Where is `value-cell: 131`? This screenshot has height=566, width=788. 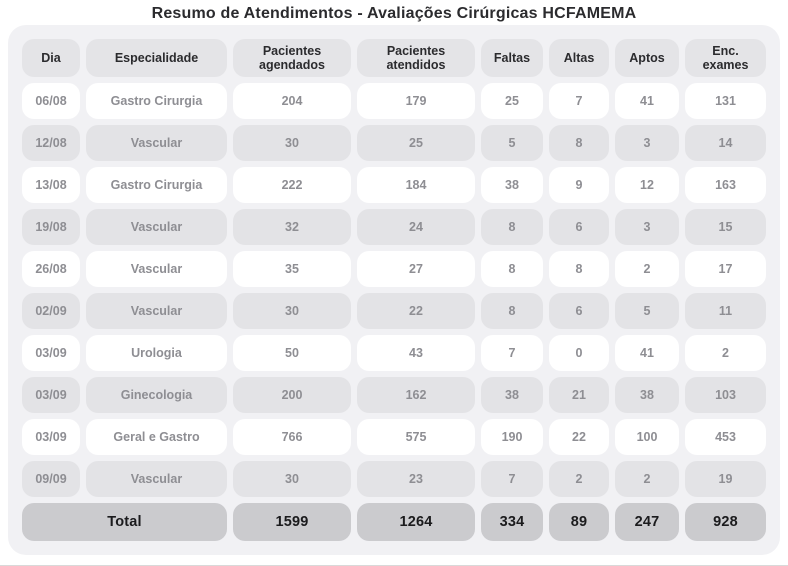
value-cell: 131 is located at coordinates (725, 101).